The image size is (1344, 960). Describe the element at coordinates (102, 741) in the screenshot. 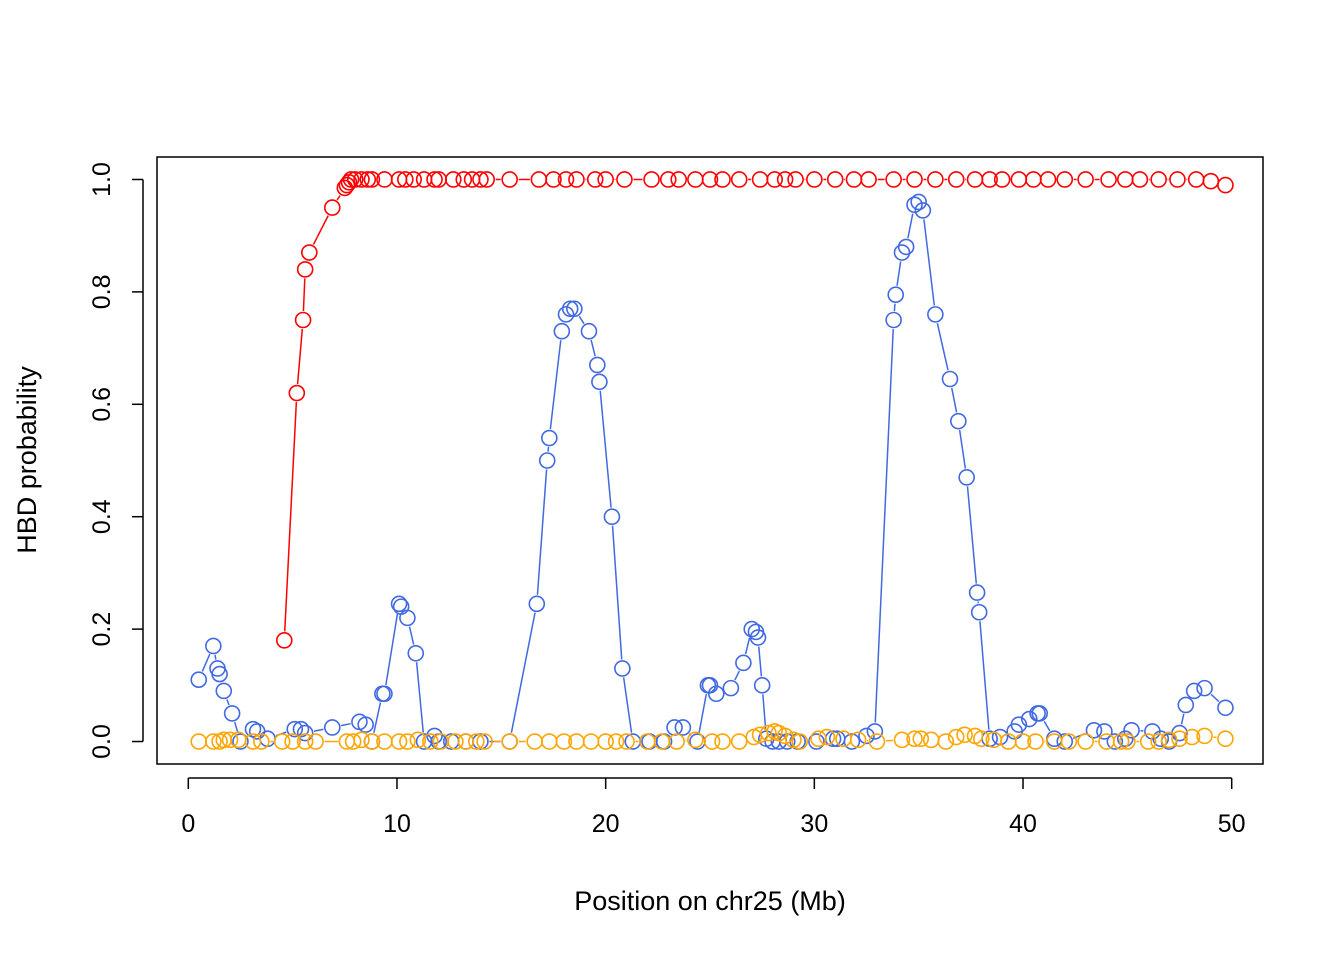

I see `y-tick-label: 0.0` at that location.